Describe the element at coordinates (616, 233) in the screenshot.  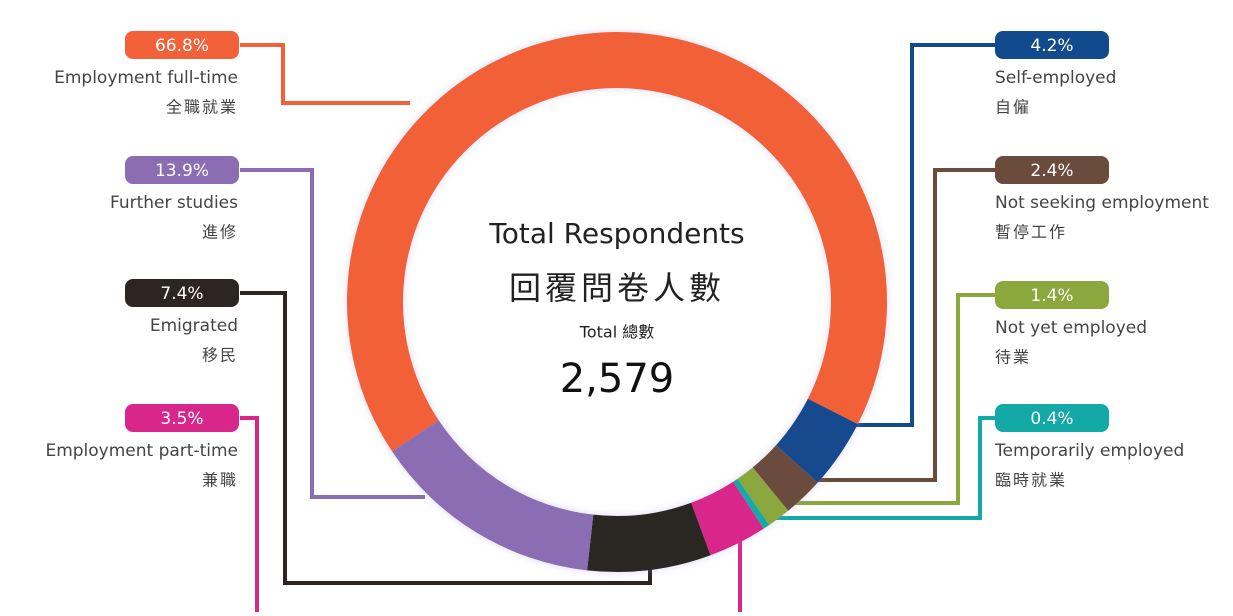
I see `center-title: Total Respondents` at that location.